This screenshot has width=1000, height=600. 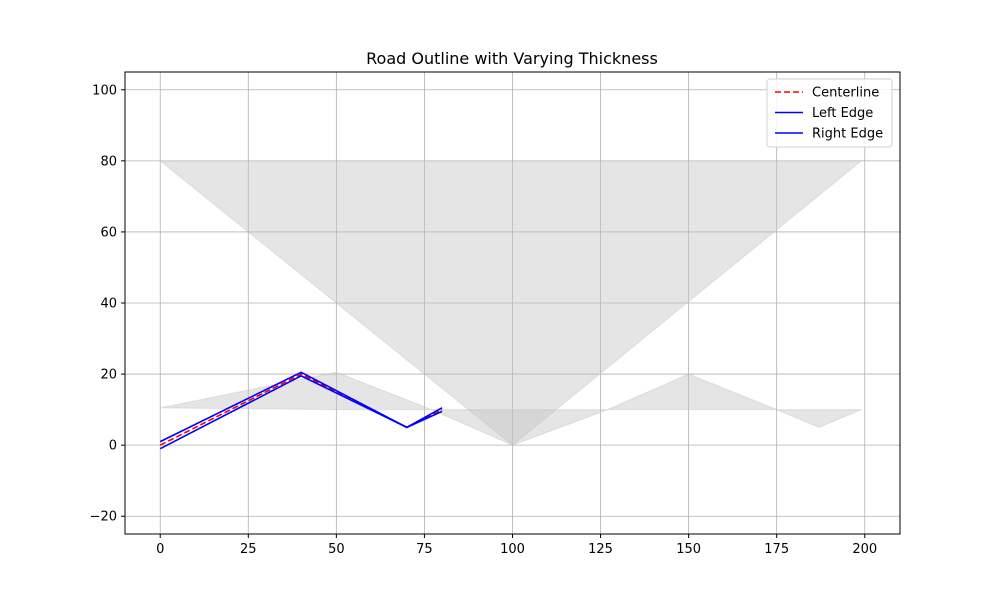 I want to click on x-tick-label: 50, so click(x=336, y=549).